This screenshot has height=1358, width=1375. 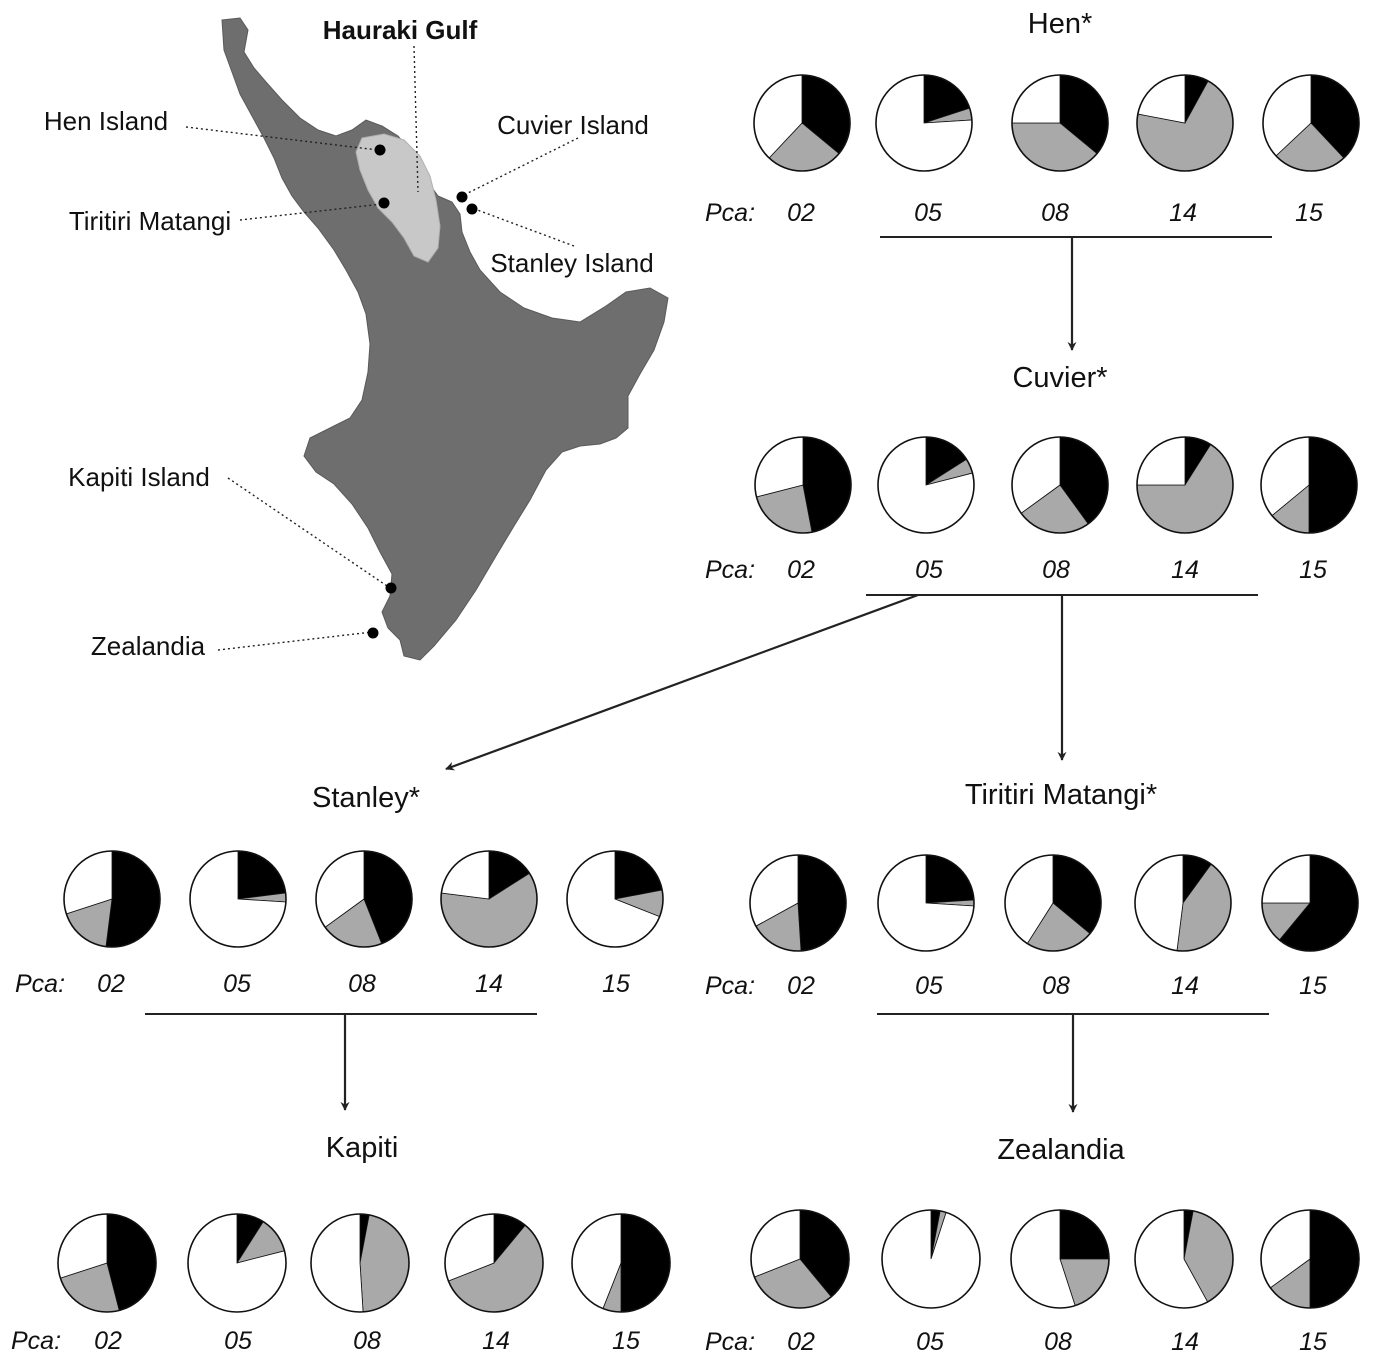 What do you see at coordinates (520, 167) in the screenshot?
I see `cuvier-leader-line` at bounding box center [520, 167].